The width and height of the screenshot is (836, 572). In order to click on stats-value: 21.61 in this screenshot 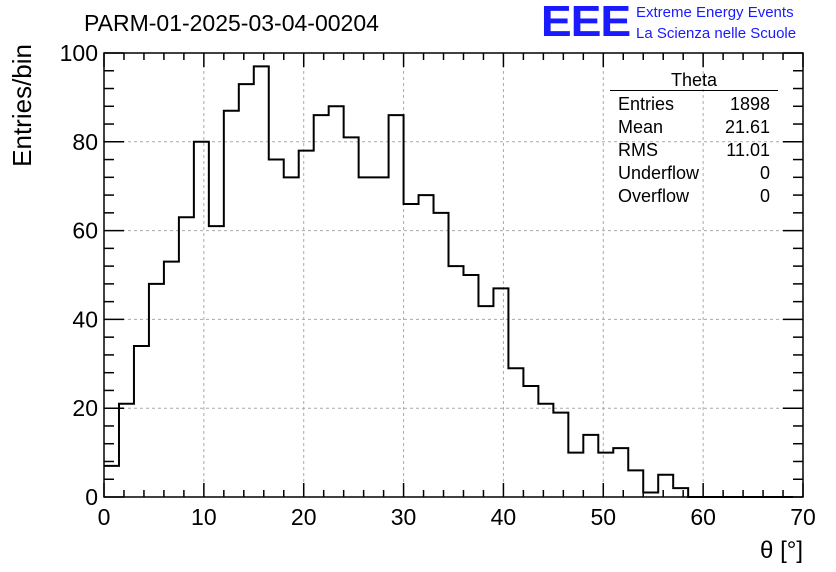, I will do `click(747, 127)`.